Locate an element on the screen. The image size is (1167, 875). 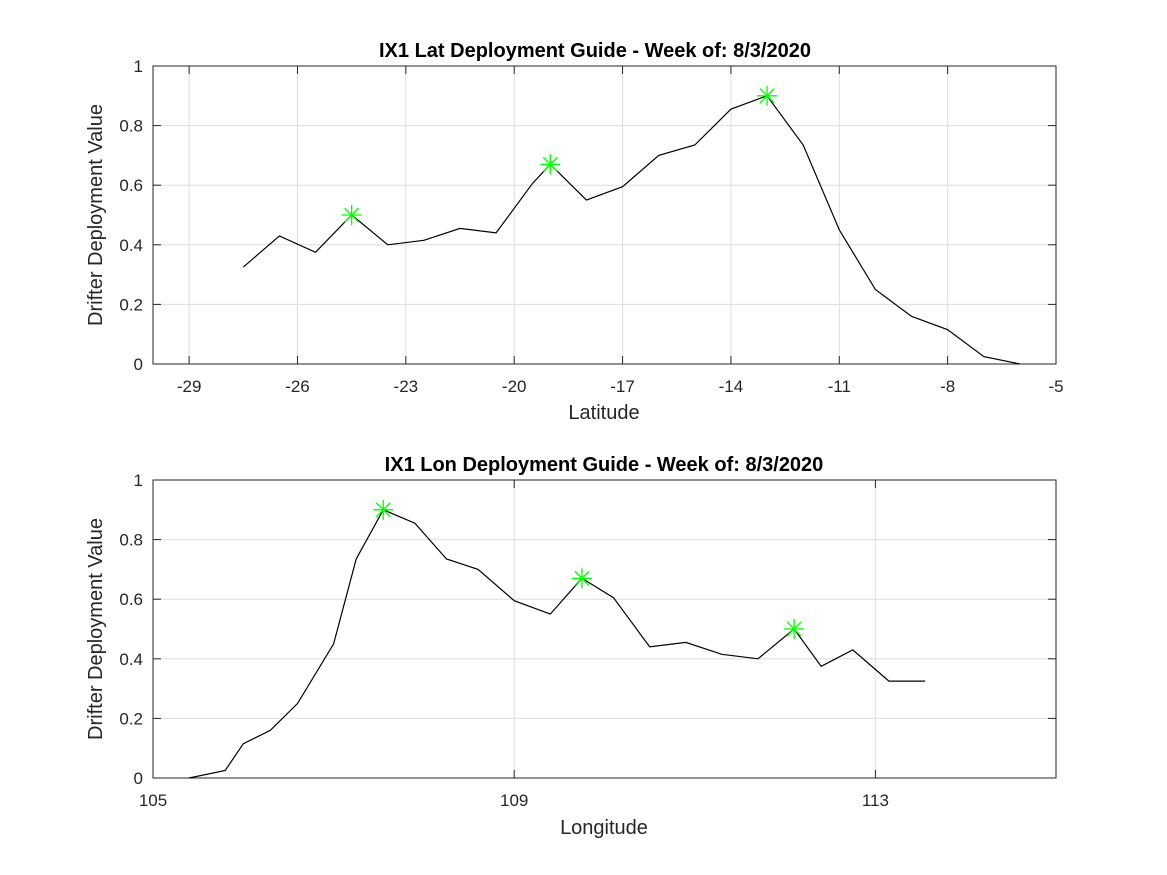
x-tick-label: -20 is located at coordinates (514, 386).